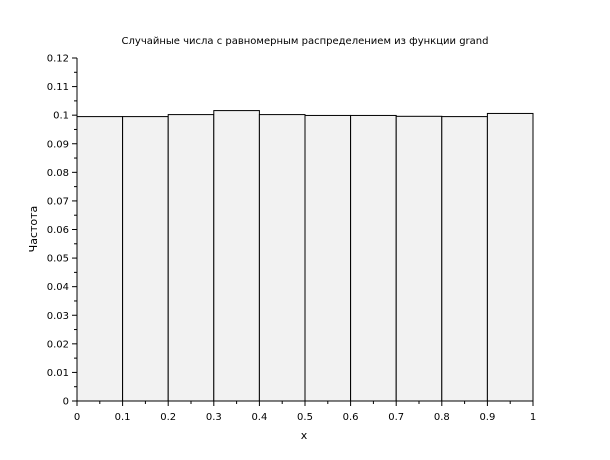  Describe the element at coordinates (61, 116) in the screenshot. I see `y-tick-label: 0.1` at that location.